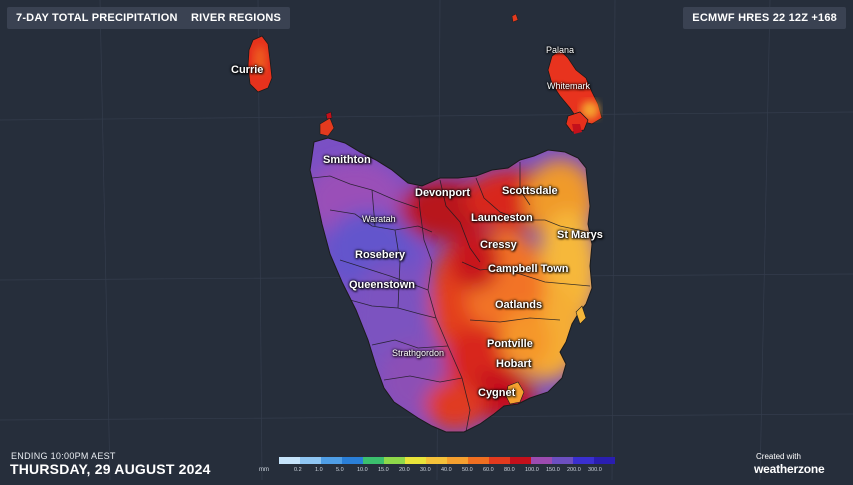  Describe the element at coordinates (497, 393) in the screenshot. I see `town-label-cygnet: Cygnet` at that location.